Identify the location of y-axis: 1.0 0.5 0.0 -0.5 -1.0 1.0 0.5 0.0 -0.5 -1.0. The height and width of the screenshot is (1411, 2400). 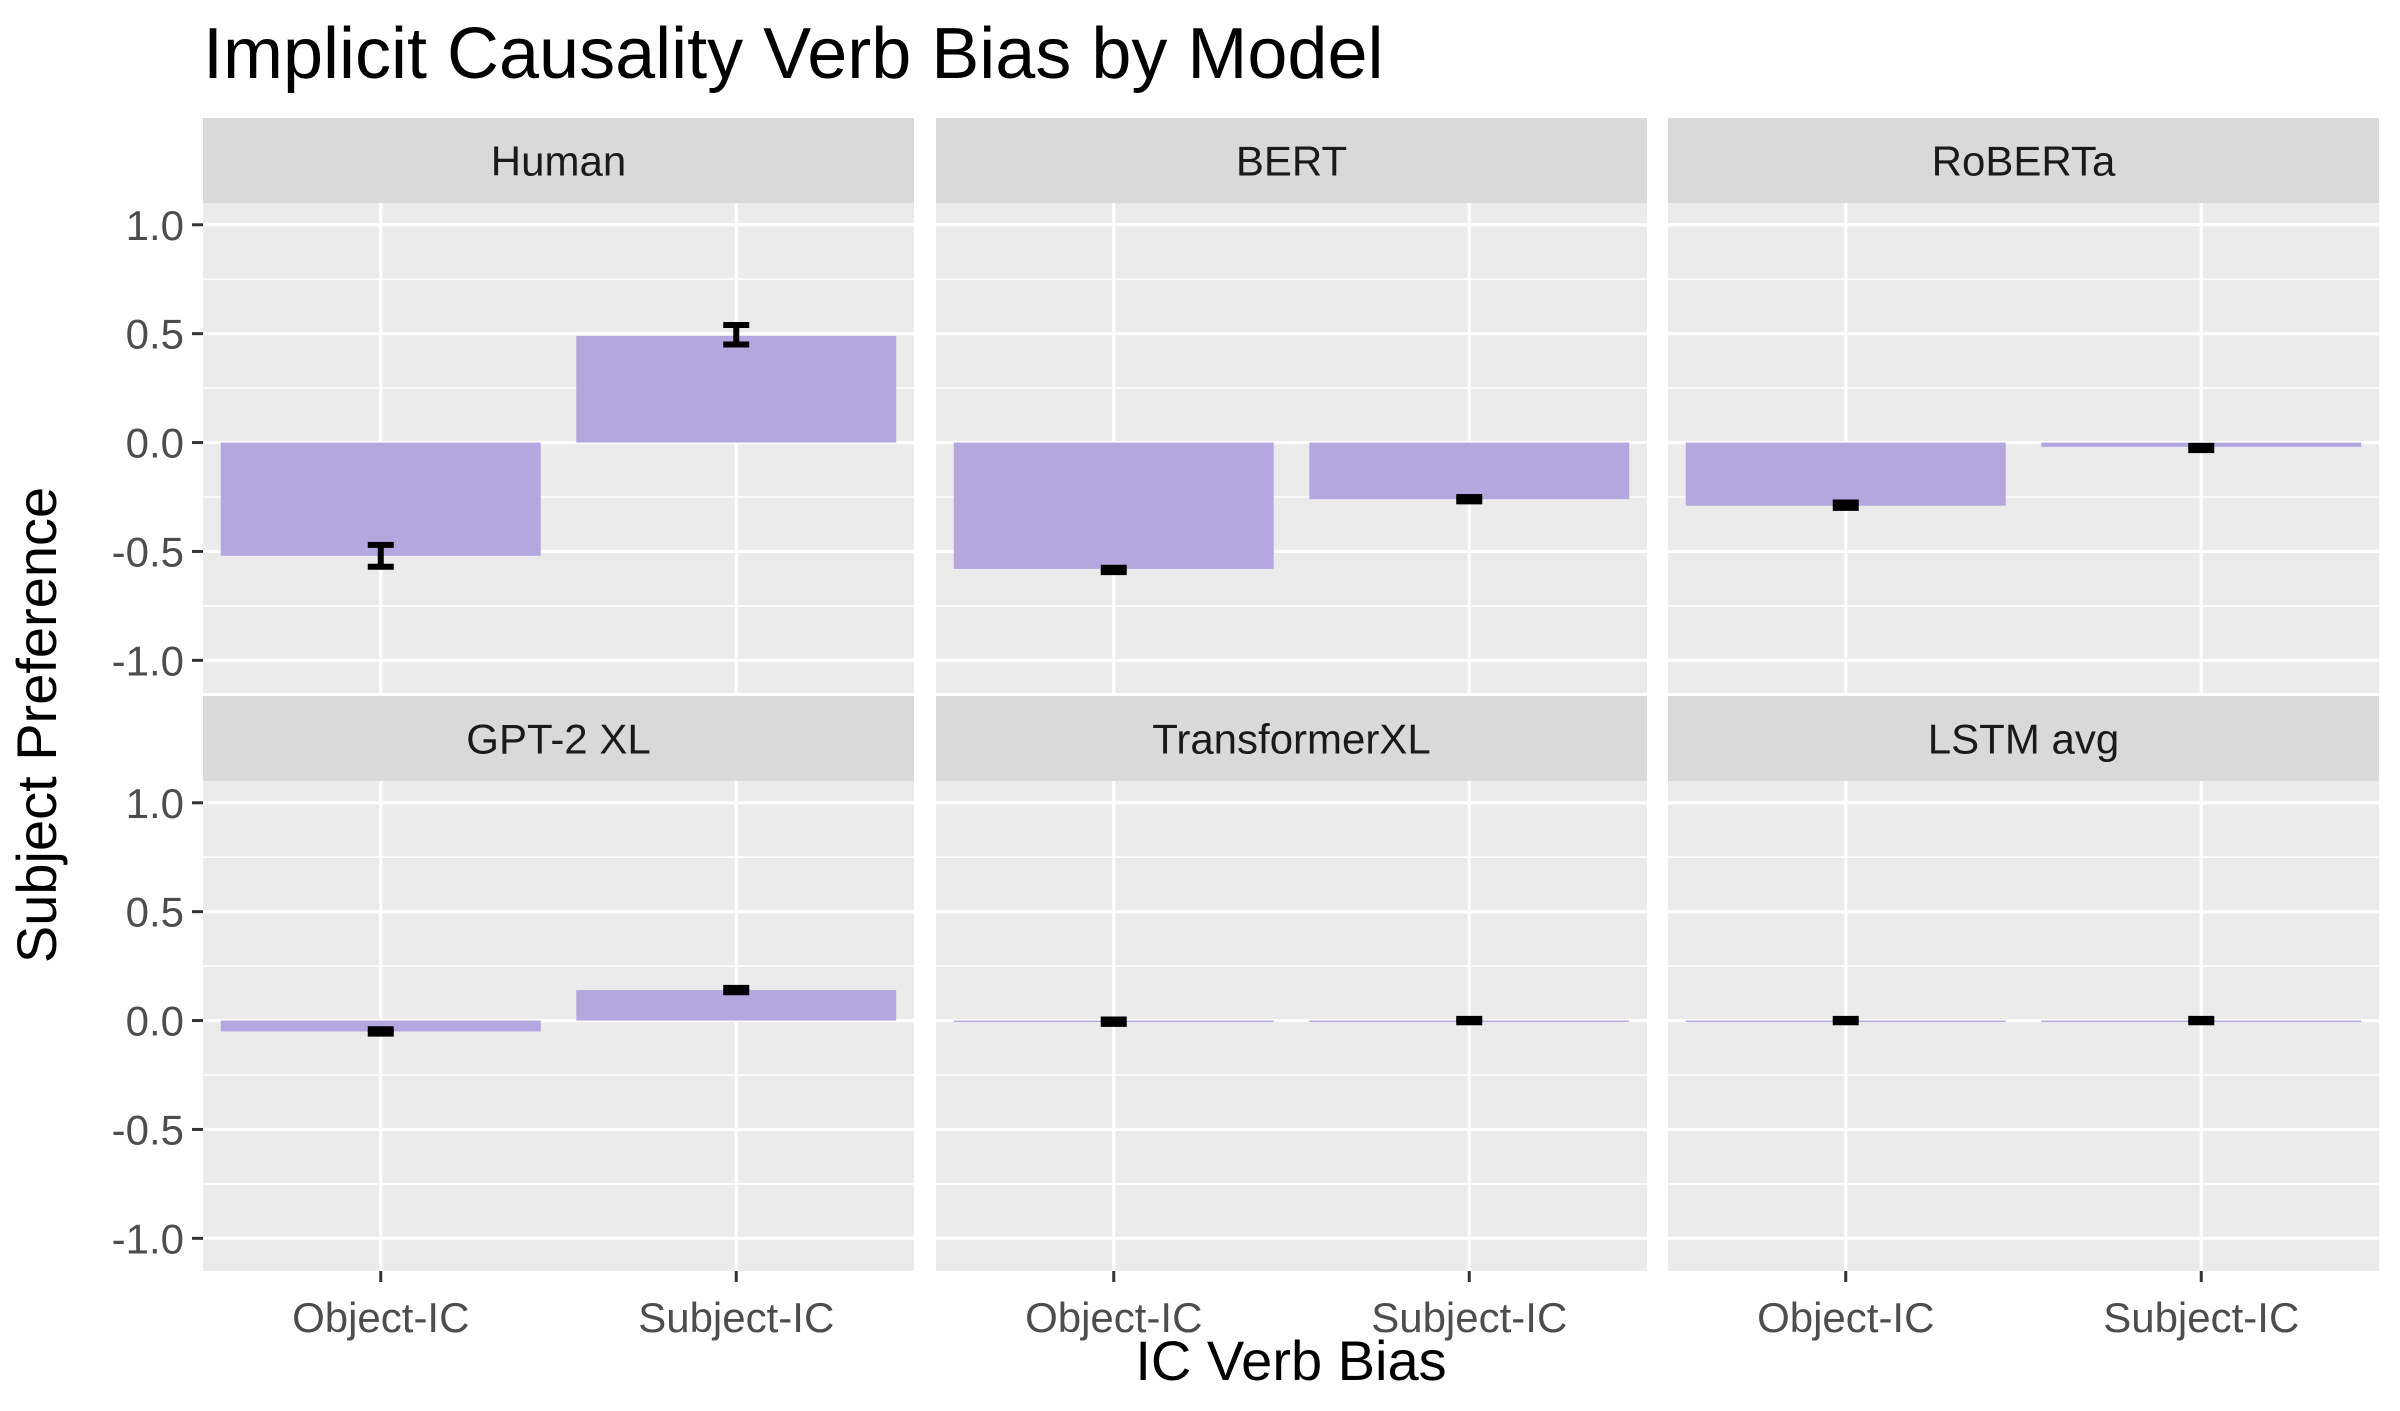
(157, 732).